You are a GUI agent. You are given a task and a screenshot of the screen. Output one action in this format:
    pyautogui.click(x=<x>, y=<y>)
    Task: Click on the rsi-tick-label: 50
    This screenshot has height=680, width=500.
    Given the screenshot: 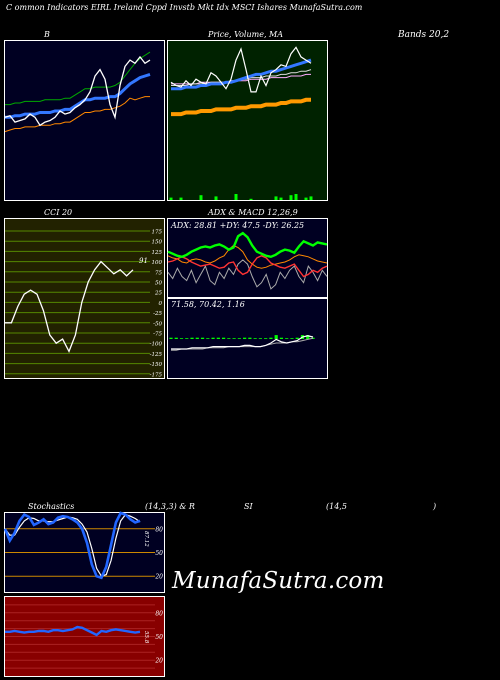 What is the action you would take?
    pyautogui.click(x=159, y=637)
    